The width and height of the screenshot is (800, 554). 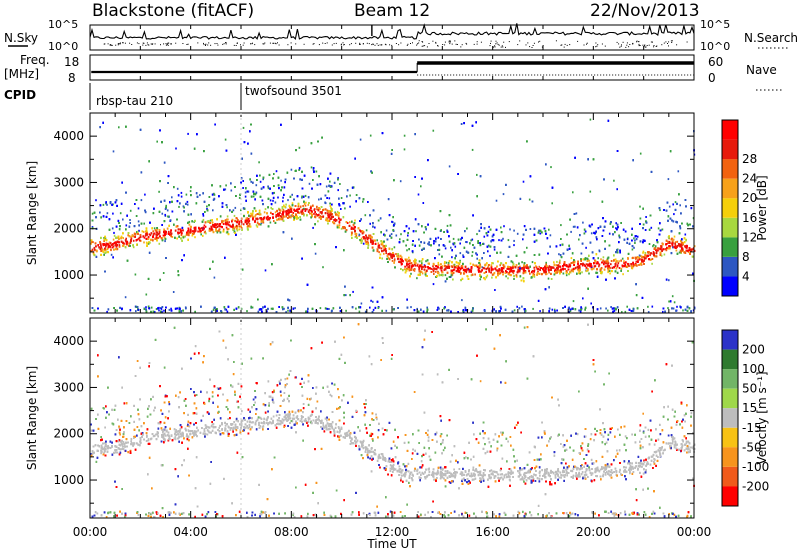 I want to click on nsky-plot, so click(x=392, y=35).